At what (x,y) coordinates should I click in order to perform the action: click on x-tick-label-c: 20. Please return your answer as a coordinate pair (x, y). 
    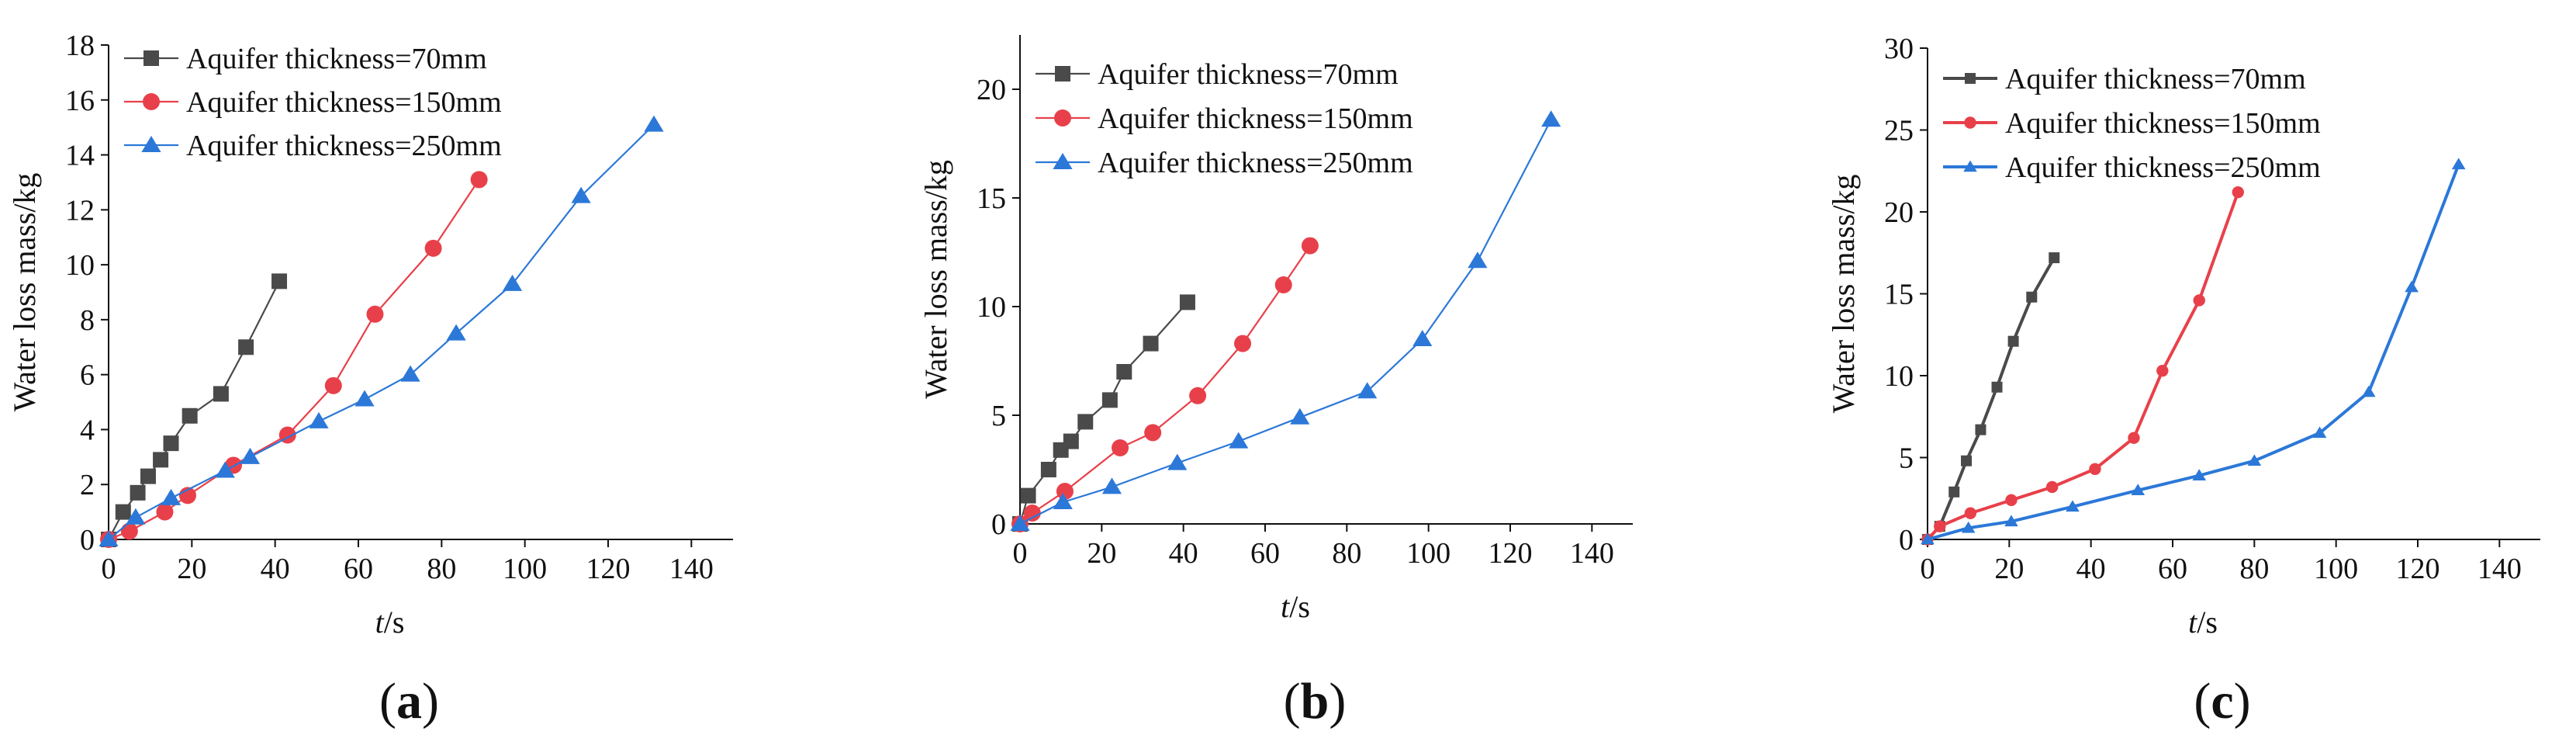
    Looking at the image, I should click on (2009, 569).